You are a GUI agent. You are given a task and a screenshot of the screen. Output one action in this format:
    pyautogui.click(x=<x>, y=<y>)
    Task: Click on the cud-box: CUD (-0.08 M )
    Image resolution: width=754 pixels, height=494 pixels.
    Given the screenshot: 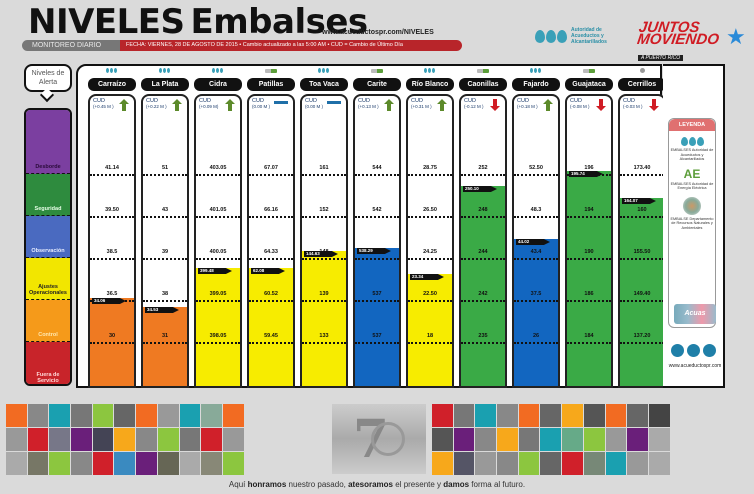 What is the action you would take?
    pyautogui.click(x=580, y=104)
    